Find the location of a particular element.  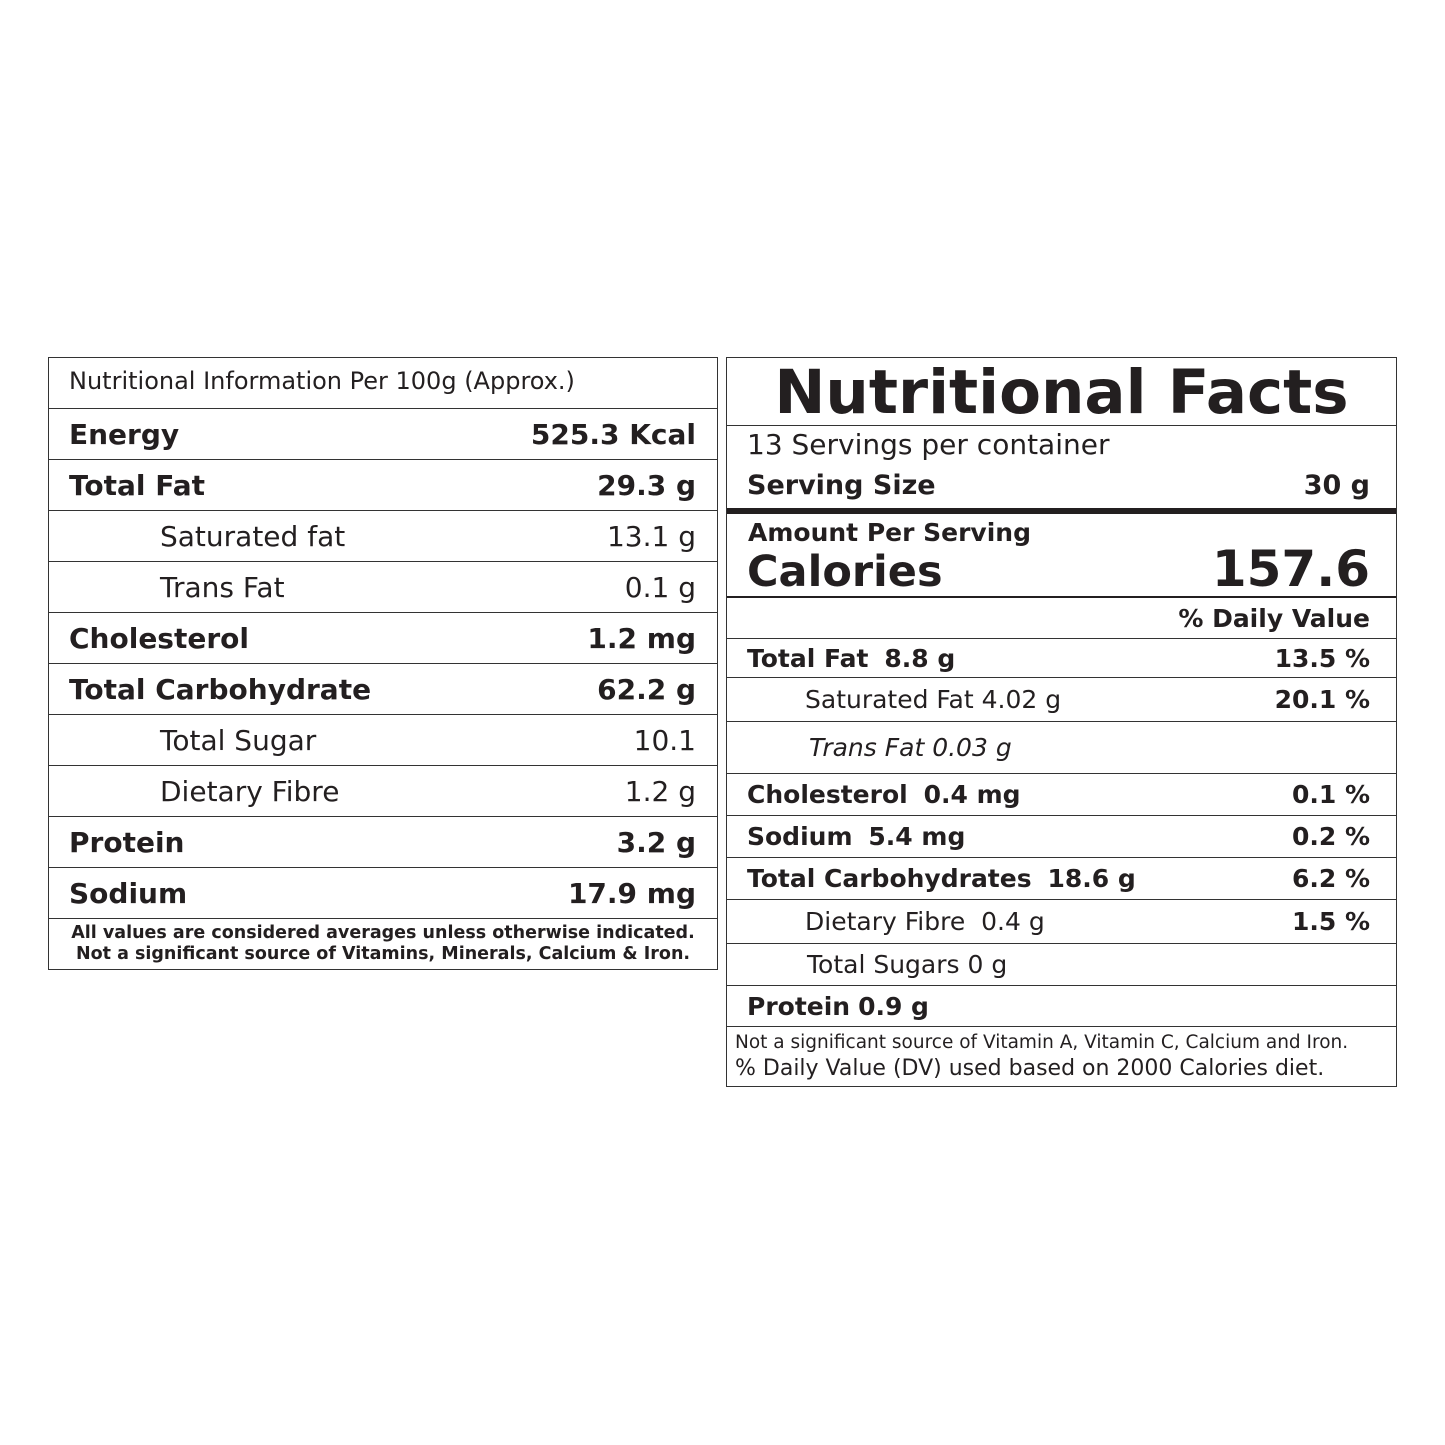

row-value: 525.3 Kcal is located at coordinates (613, 434).